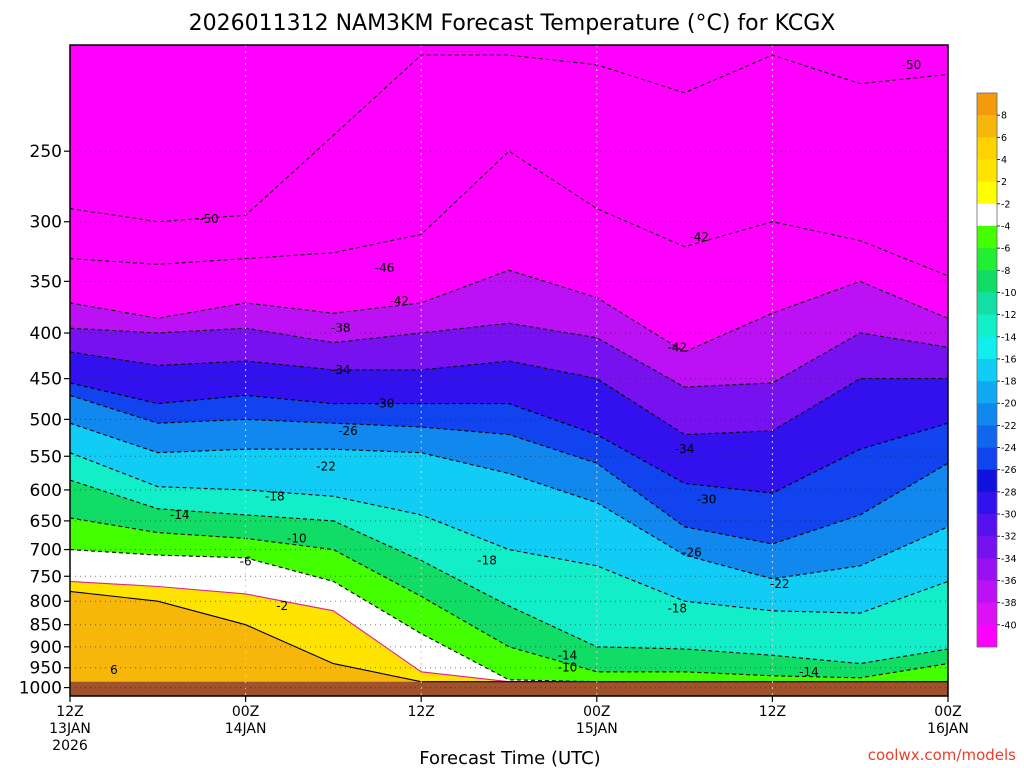  Describe the element at coordinates (1005, 204) in the screenshot. I see `colorbar-label: -2` at that location.